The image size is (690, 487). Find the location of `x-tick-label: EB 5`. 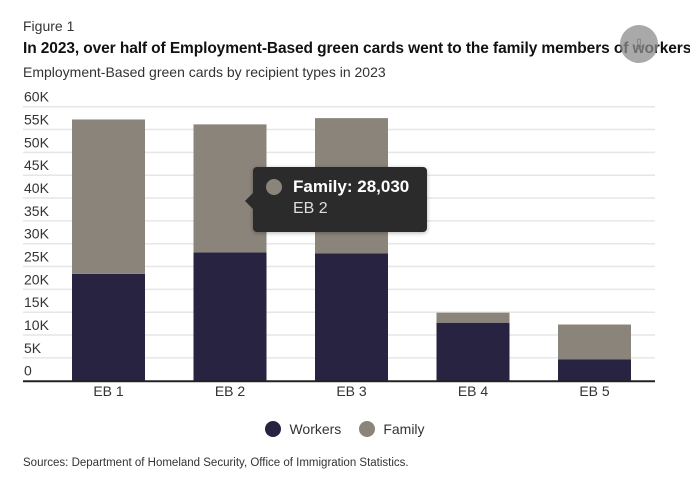

x-tick-label: EB 5 is located at coordinates (594, 391).